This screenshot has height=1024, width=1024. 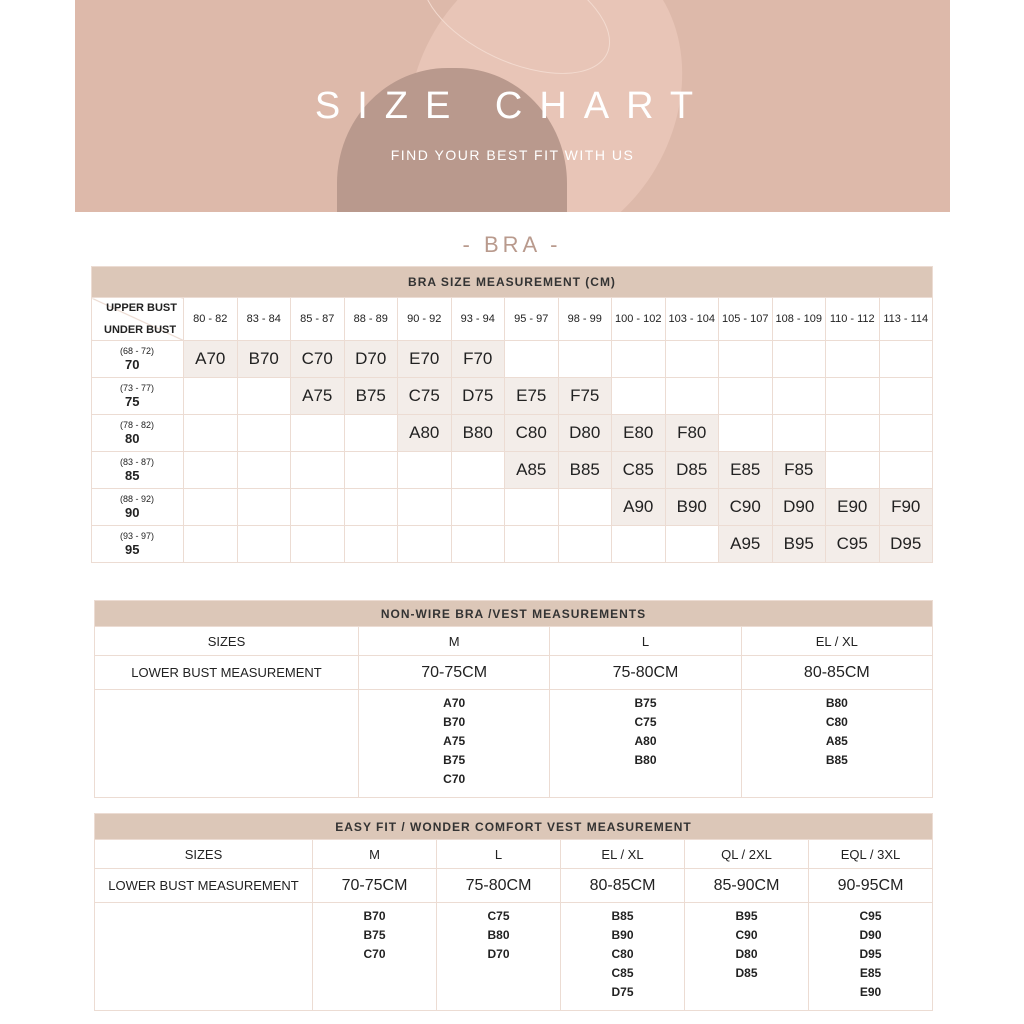 What do you see at coordinates (746, 916) in the screenshot?
I see `bra-size: B95` at bounding box center [746, 916].